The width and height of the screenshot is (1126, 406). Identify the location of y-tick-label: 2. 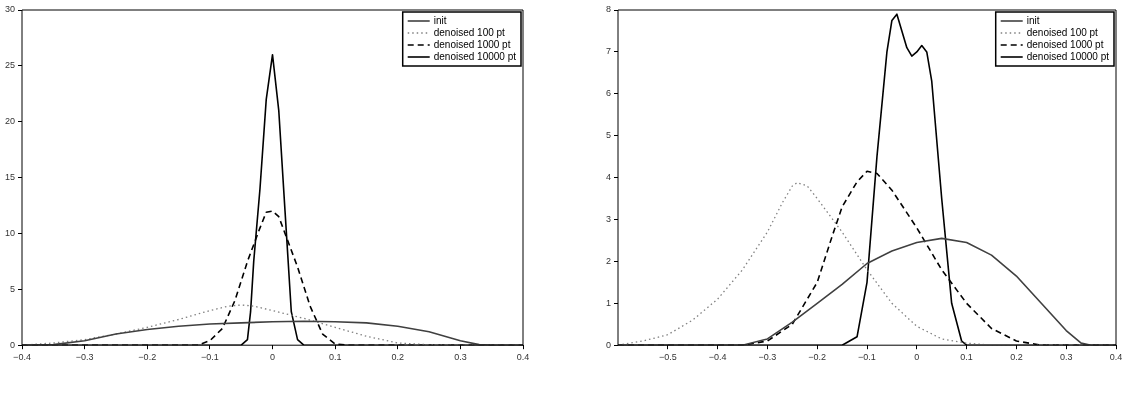
(608, 260).